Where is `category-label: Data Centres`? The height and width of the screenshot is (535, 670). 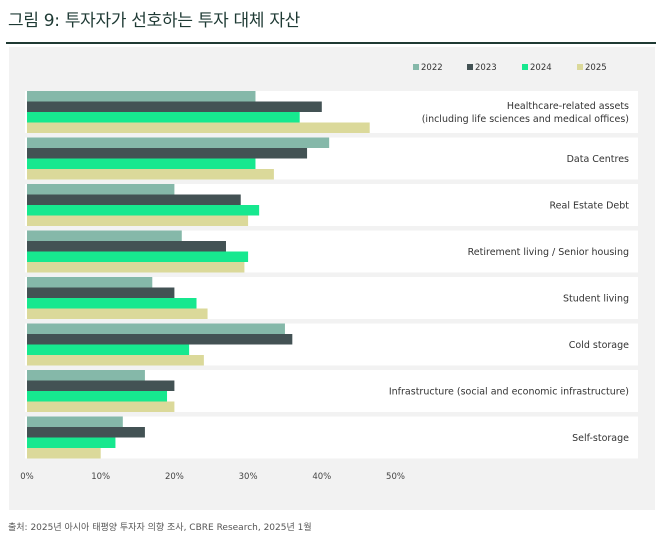
category-label: Data Centres is located at coordinates (598, 159).